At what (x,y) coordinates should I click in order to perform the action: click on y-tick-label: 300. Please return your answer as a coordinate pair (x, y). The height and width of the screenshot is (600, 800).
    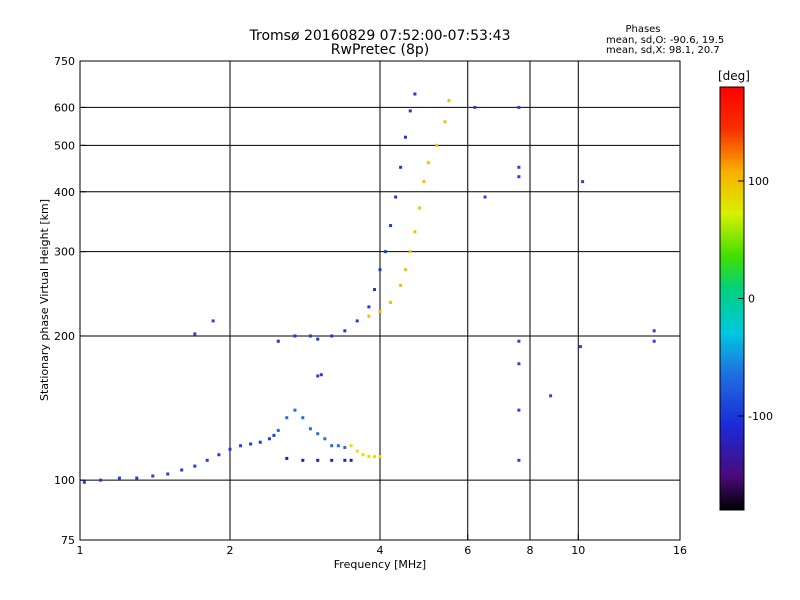
    Looking at the image, I should click on (64, 252).